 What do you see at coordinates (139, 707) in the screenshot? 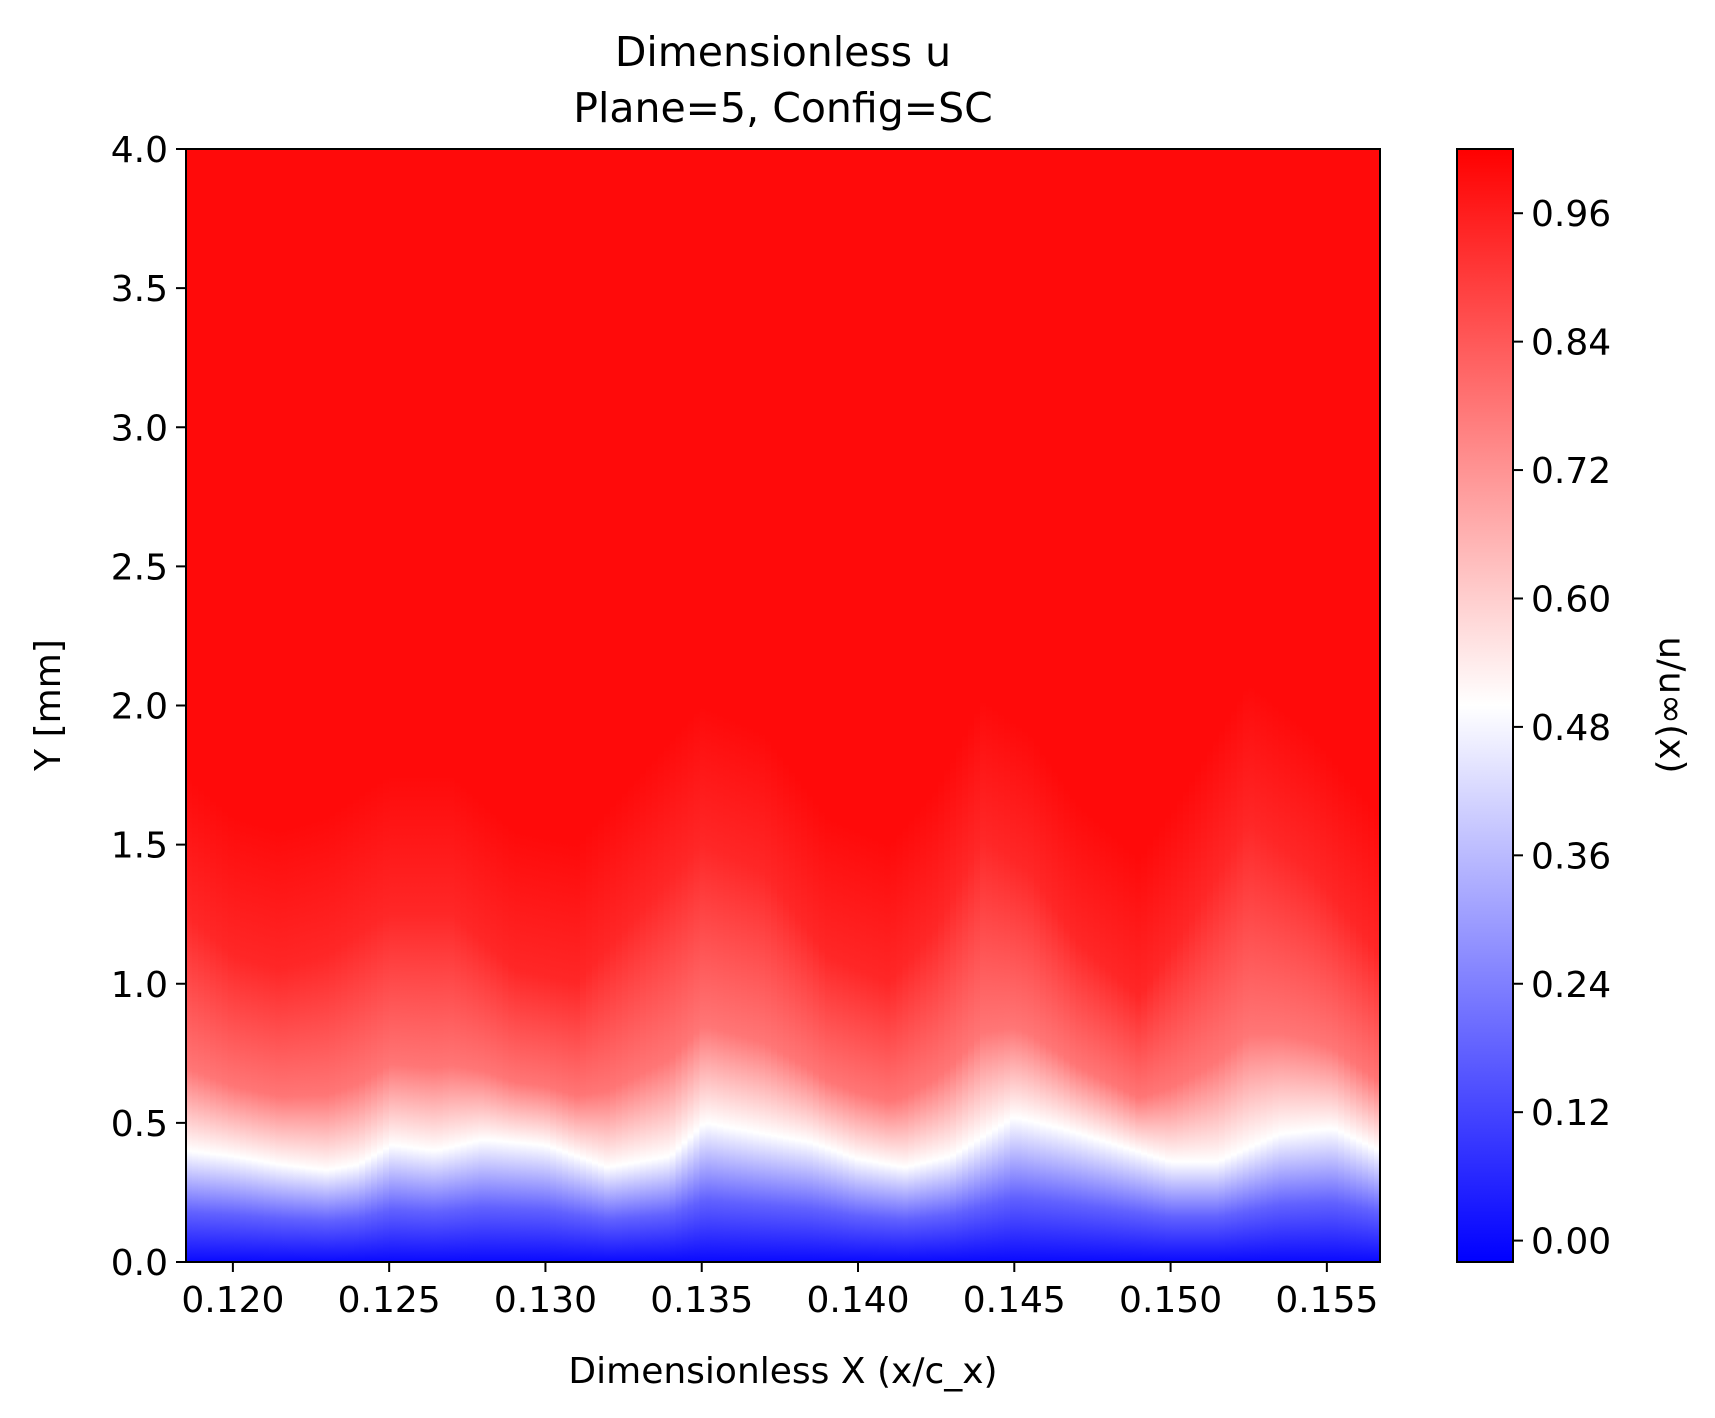
I see `y-tick-label: 2.0` at bounding box center [139, 707].